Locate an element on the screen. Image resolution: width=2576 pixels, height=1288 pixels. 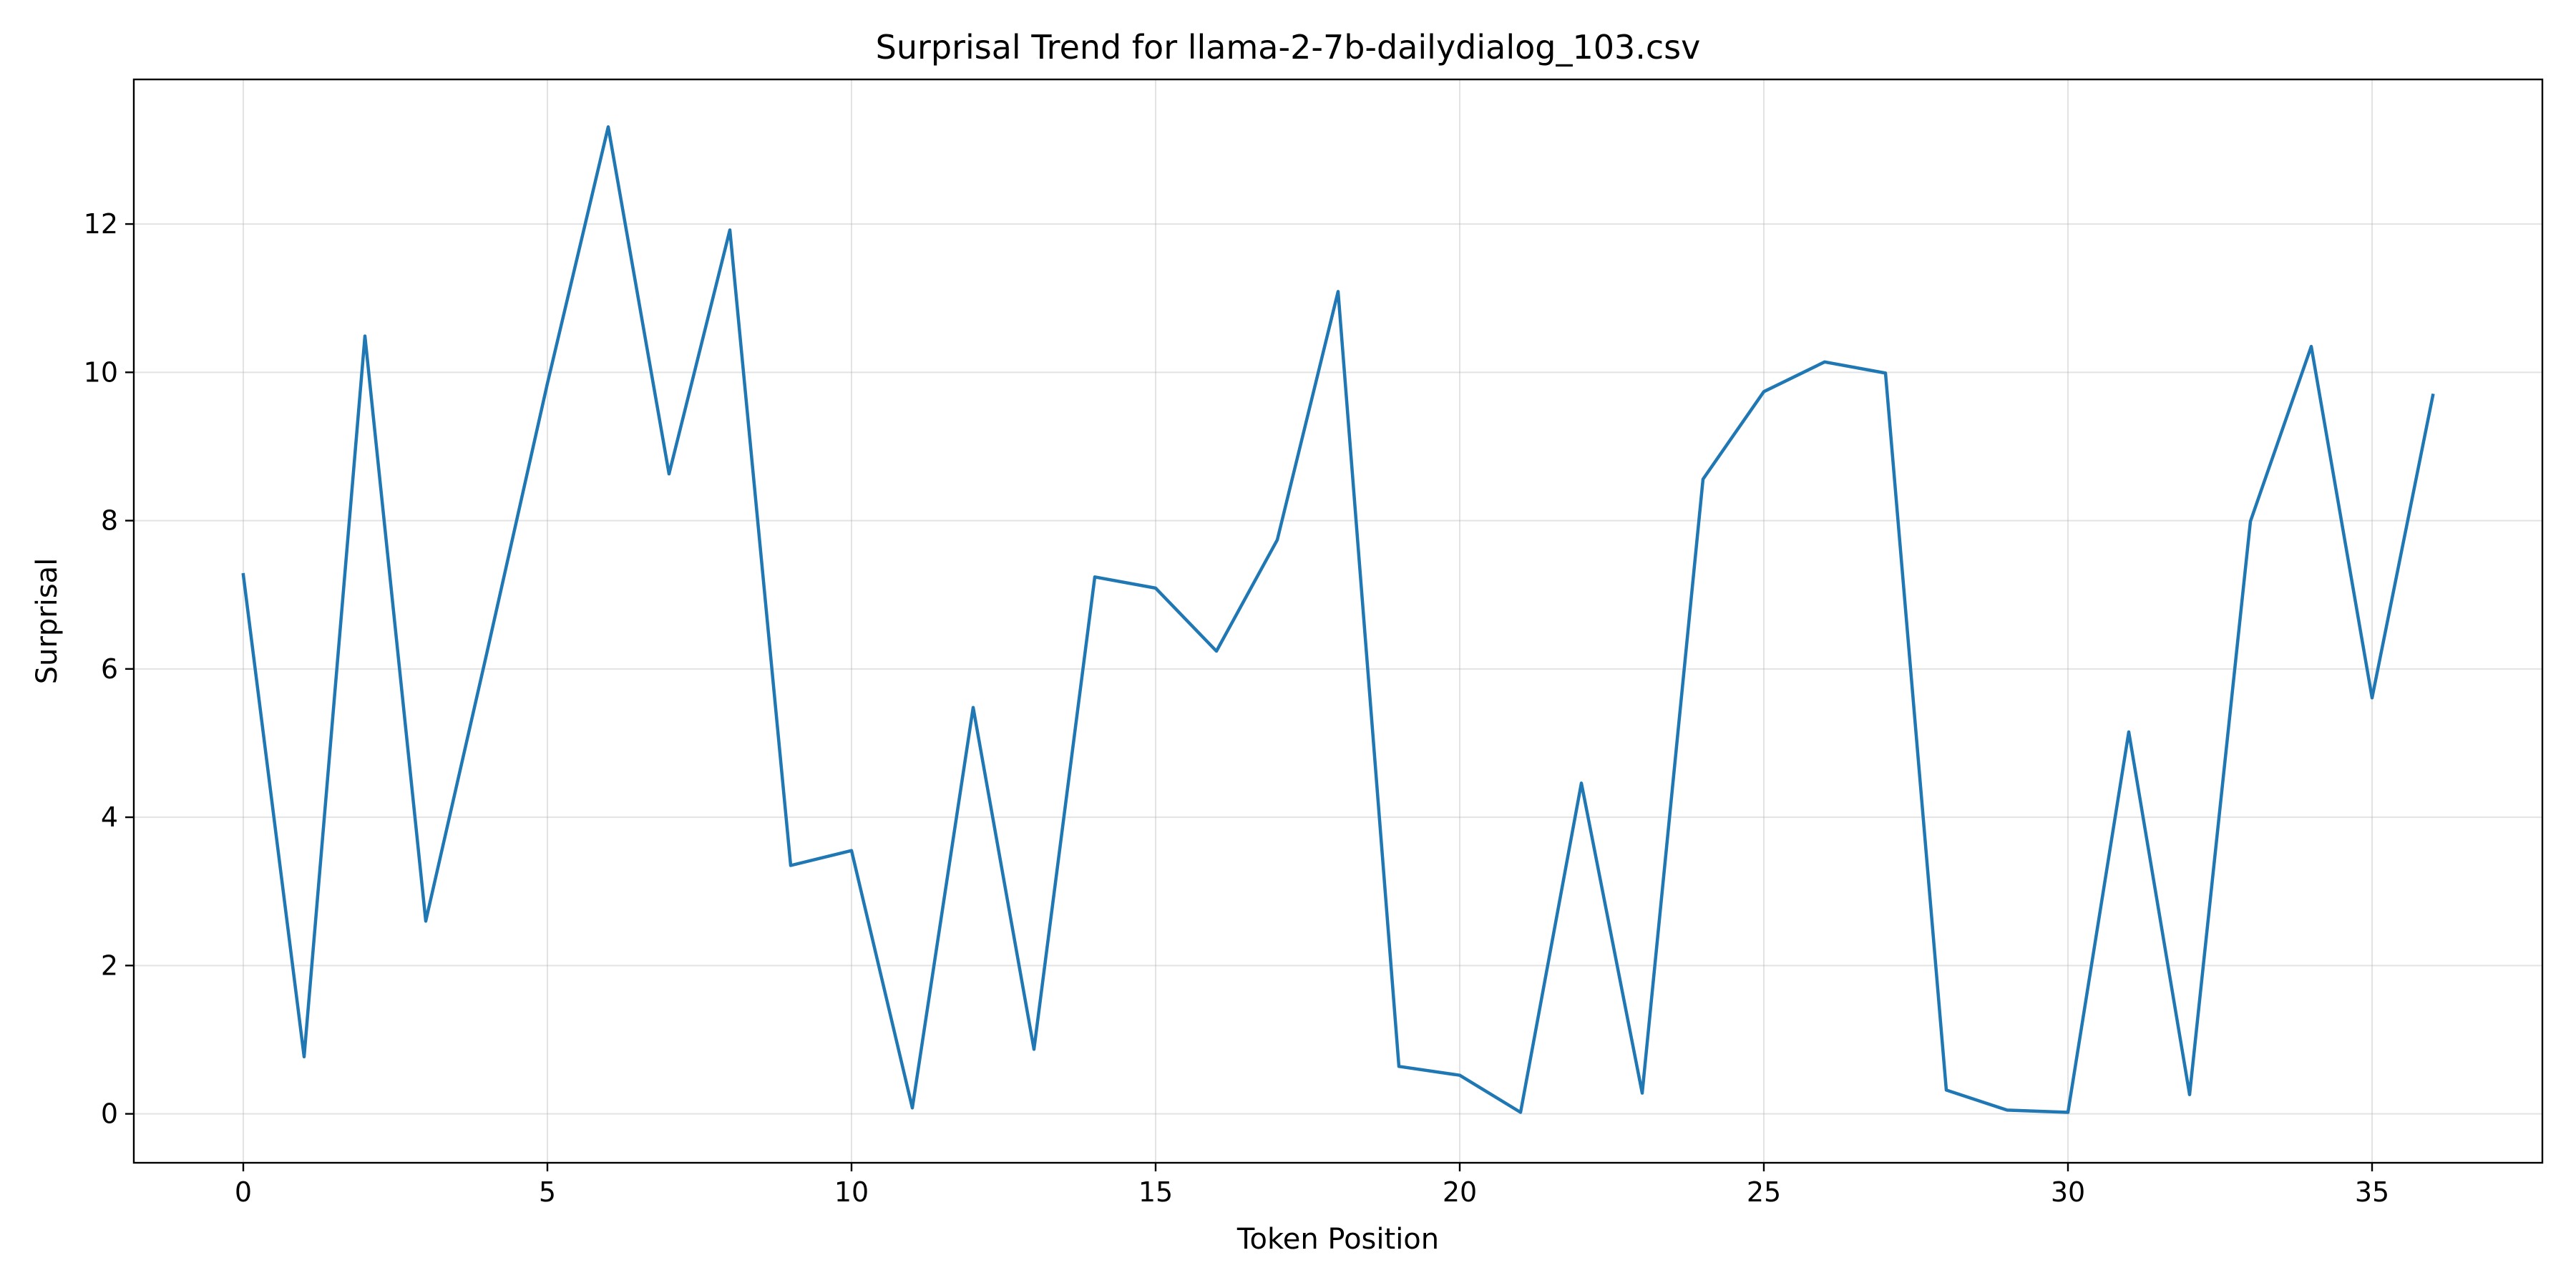
y-tick-label: 10 is located at coordinates (101, 372).